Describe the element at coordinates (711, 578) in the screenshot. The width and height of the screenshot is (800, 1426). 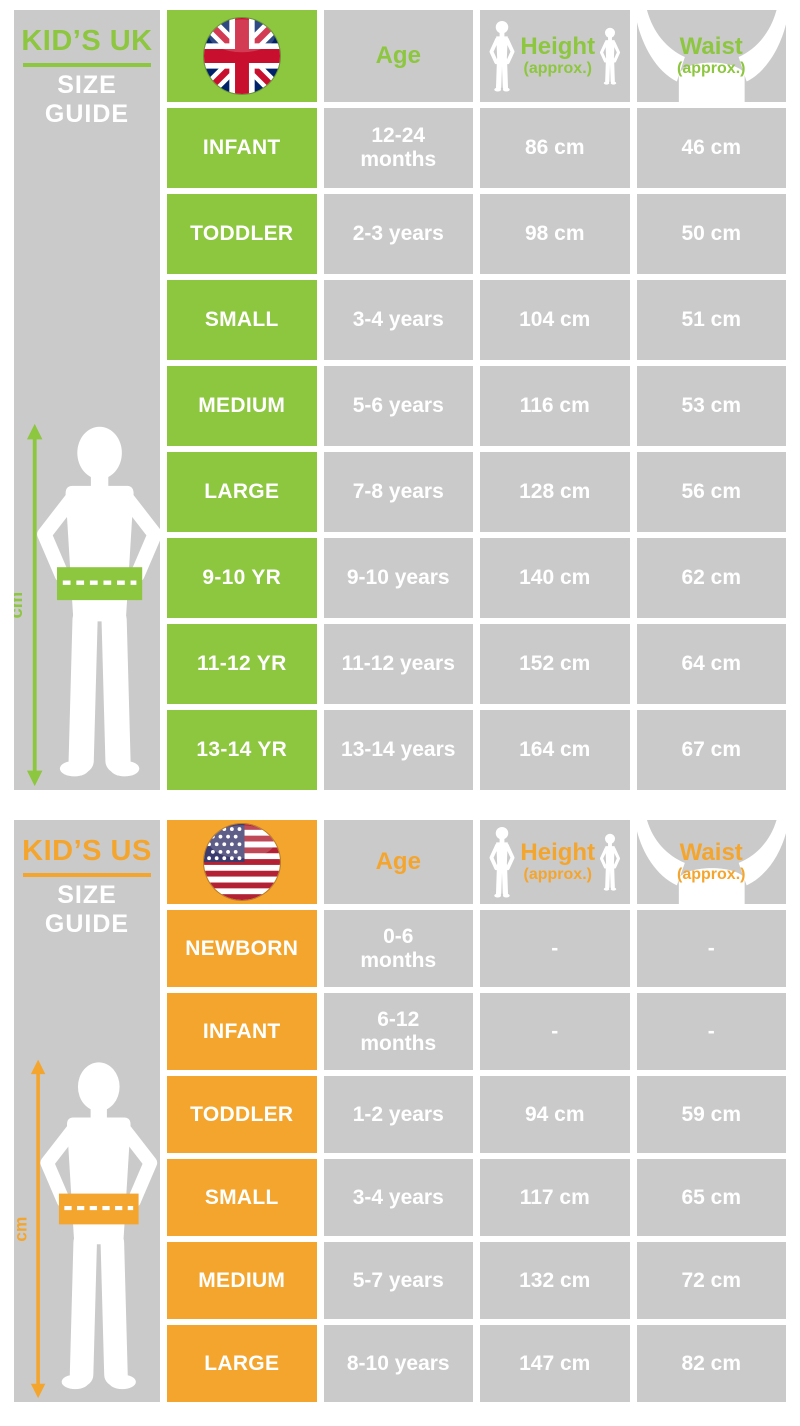
I see `waist-cell: 62 cm` at that location.